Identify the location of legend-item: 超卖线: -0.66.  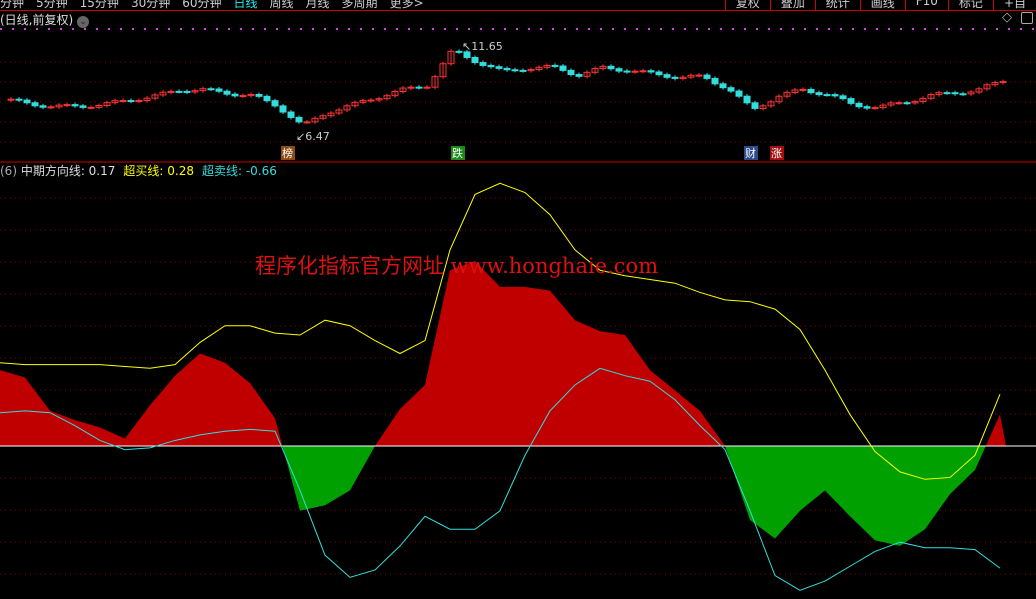
(239, 171).